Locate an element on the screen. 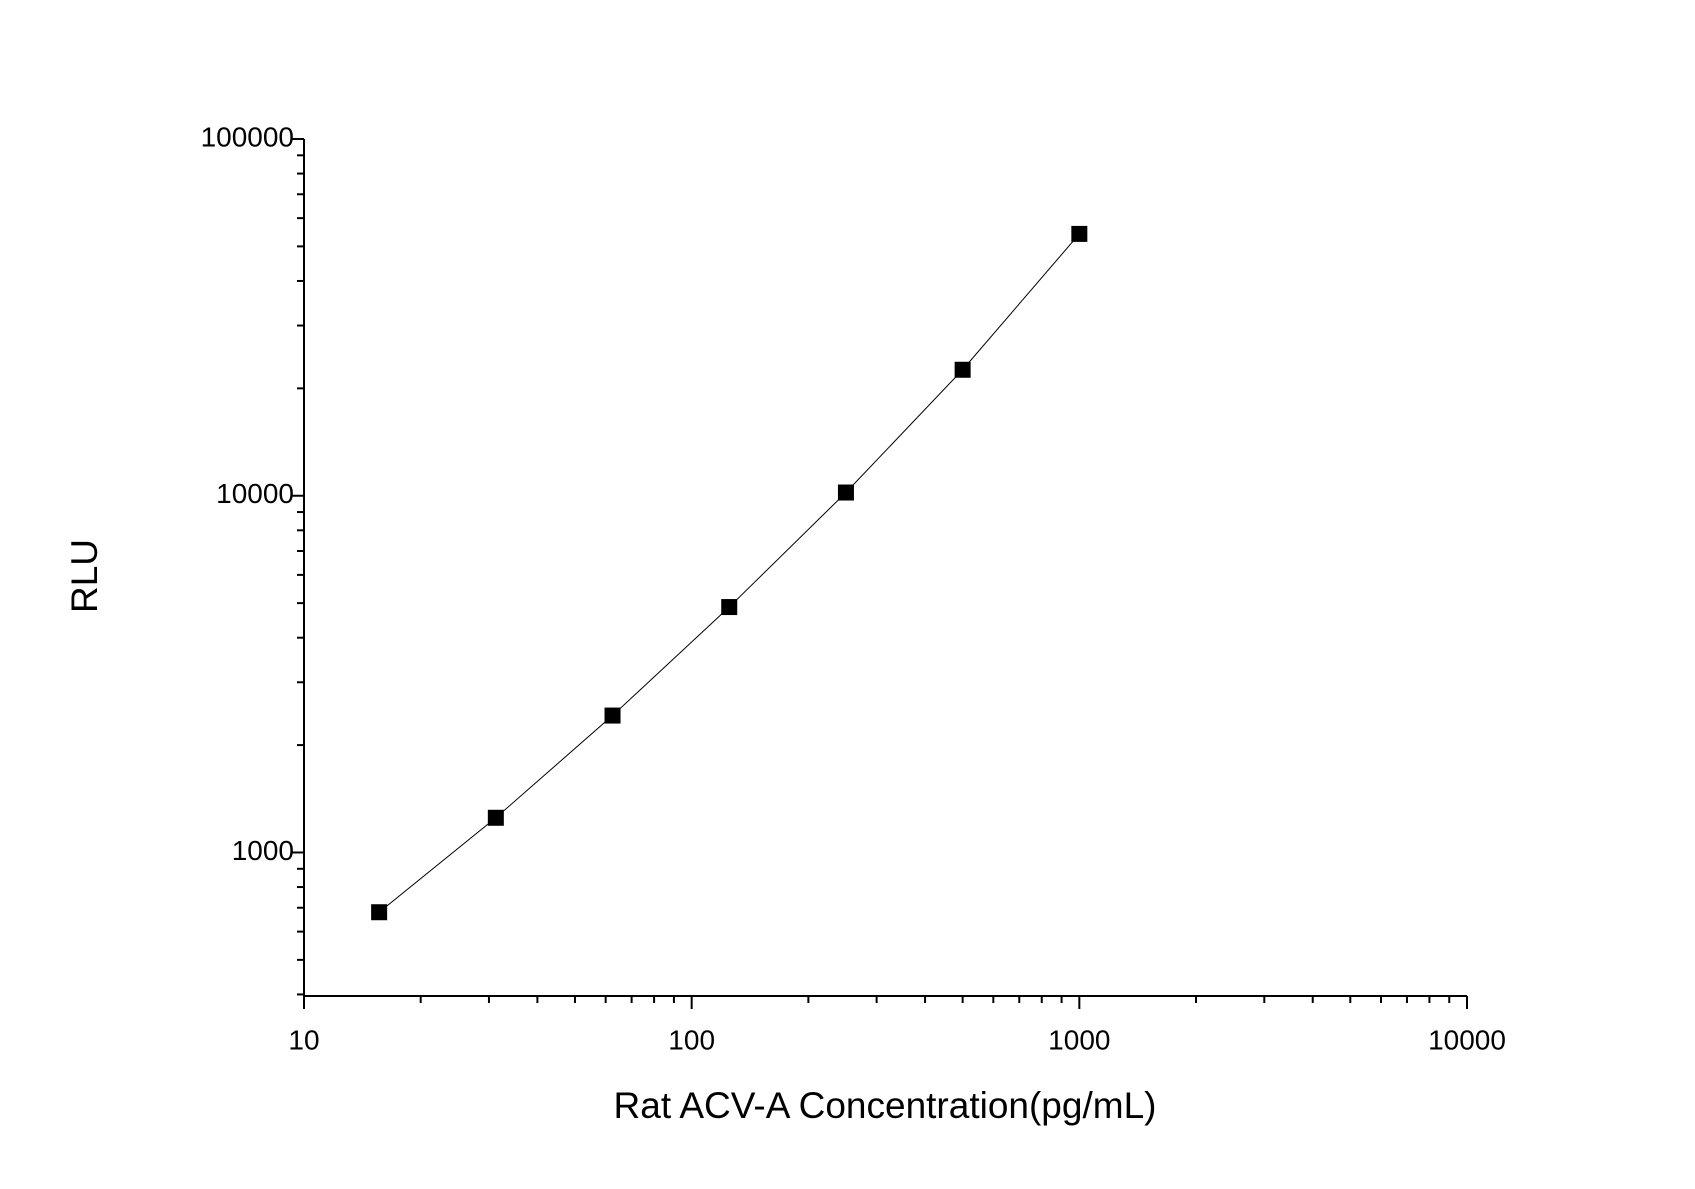 This screenshot has height=1189, width=1695. y-axis-title: RLU is located at coordinates (84, 576).